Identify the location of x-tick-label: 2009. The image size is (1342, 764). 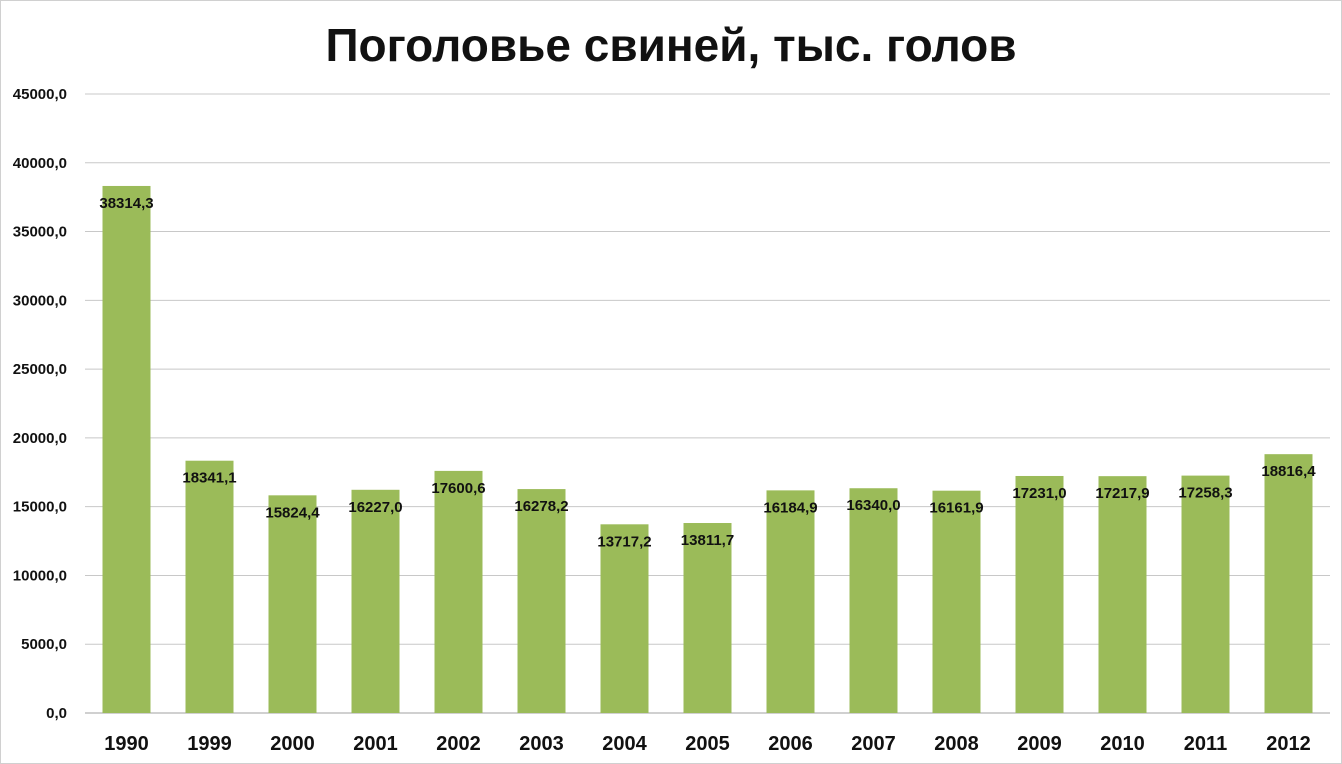
(1039, 744).